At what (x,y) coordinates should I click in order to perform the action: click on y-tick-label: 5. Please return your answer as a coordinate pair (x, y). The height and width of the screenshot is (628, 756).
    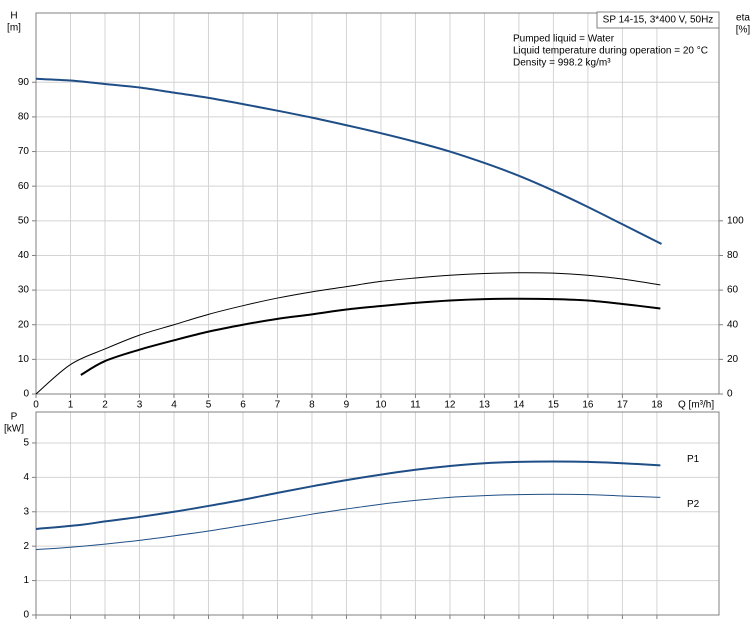
    Looking at the image, I should click on (26, 443).